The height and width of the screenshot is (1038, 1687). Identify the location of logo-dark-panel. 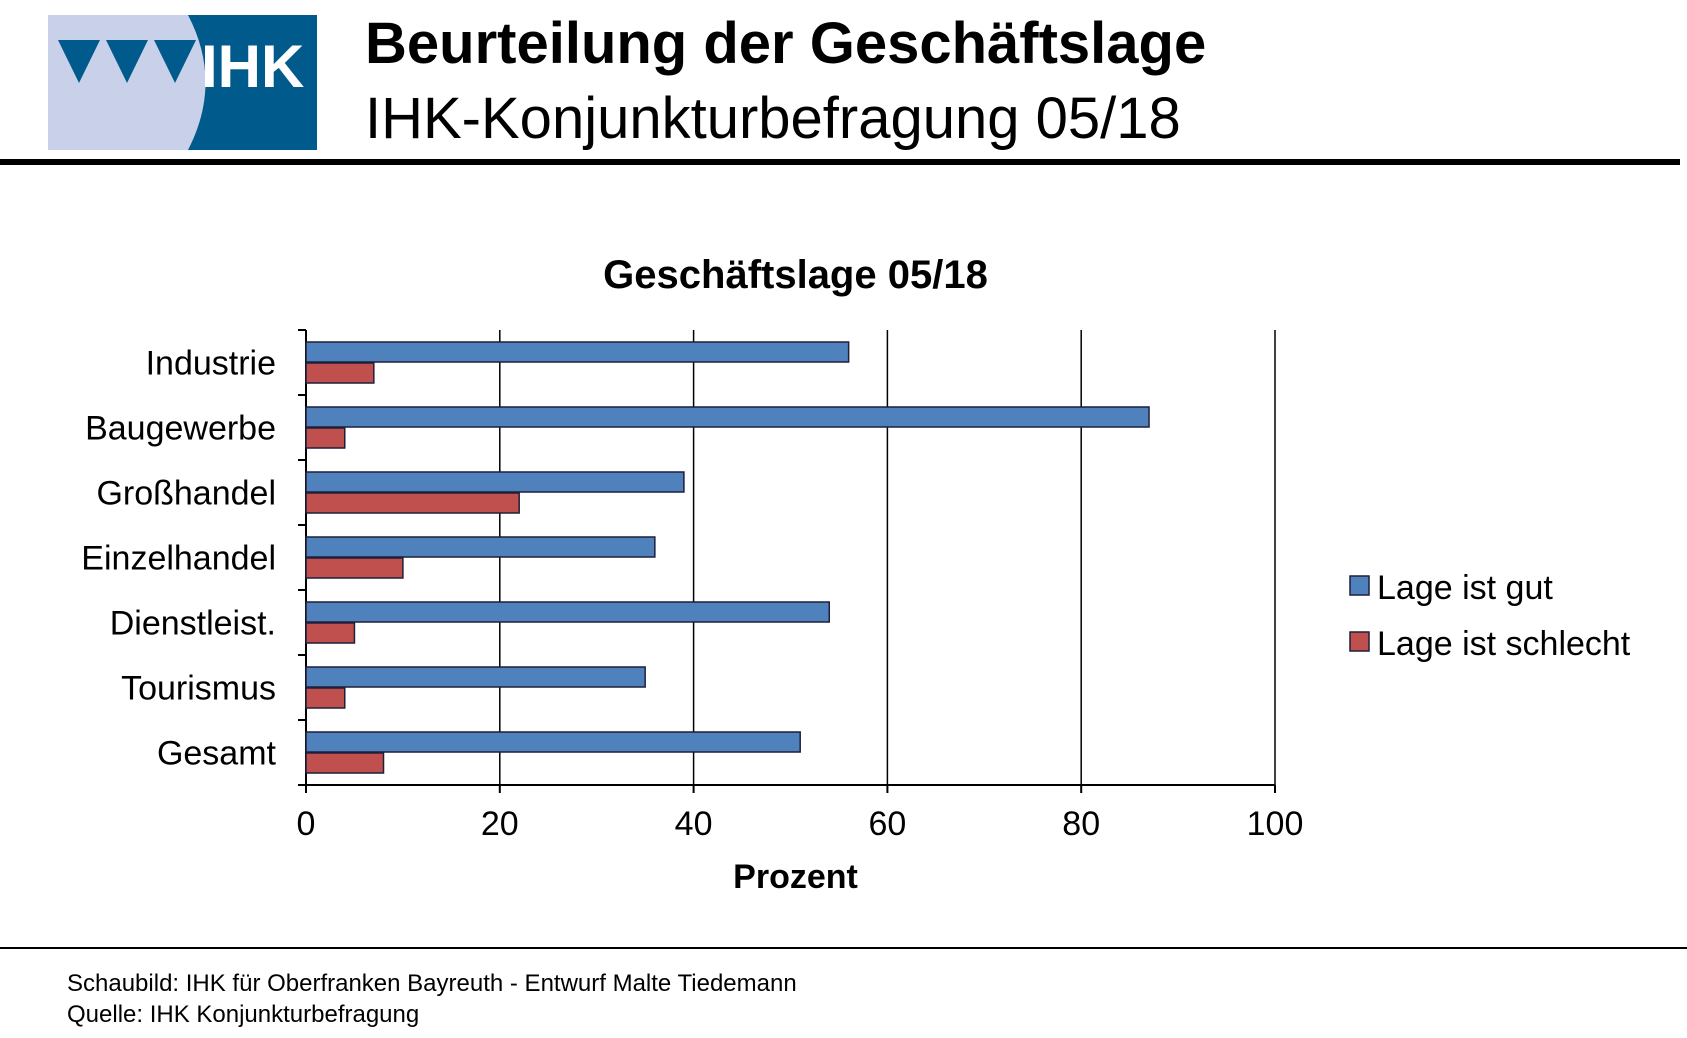
(252, 82).